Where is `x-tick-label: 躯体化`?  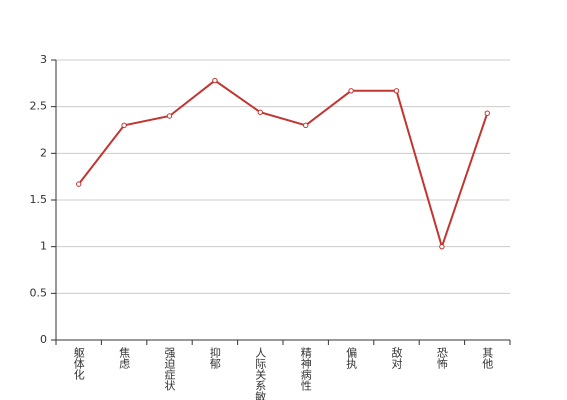
x-tick-label: 躯体化 is located at coordinates (78, 364).